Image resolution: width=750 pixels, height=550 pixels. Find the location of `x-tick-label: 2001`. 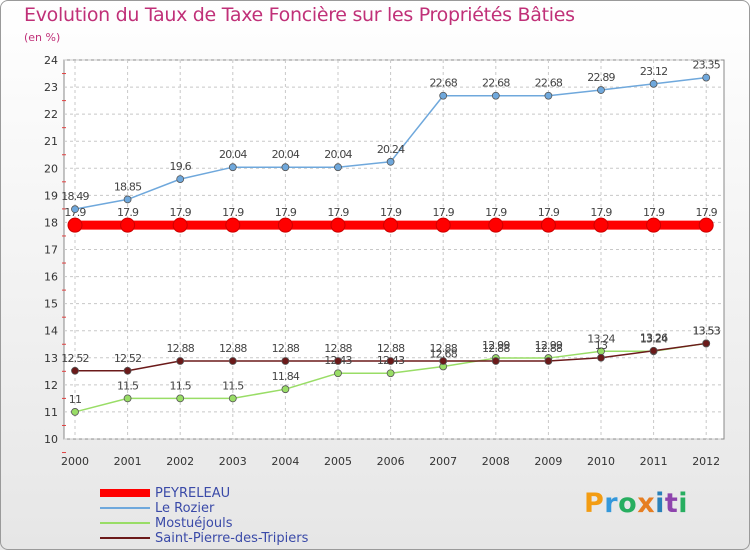

x-tick-label: 2001 is located at coordinates (128, 461).